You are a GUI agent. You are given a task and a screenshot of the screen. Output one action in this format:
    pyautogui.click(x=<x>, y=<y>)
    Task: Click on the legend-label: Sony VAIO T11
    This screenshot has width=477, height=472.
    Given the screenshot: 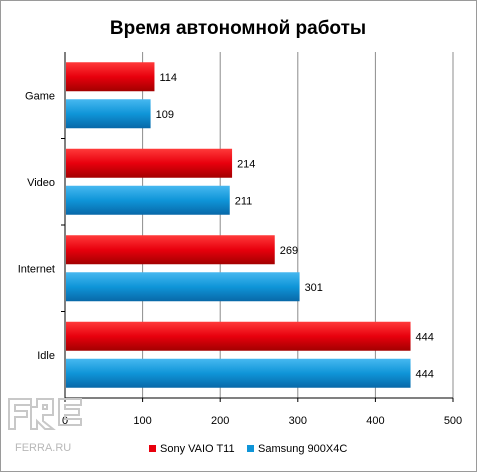 What is the action you would take?
    pyautogui.click(x=197, y=449)
    